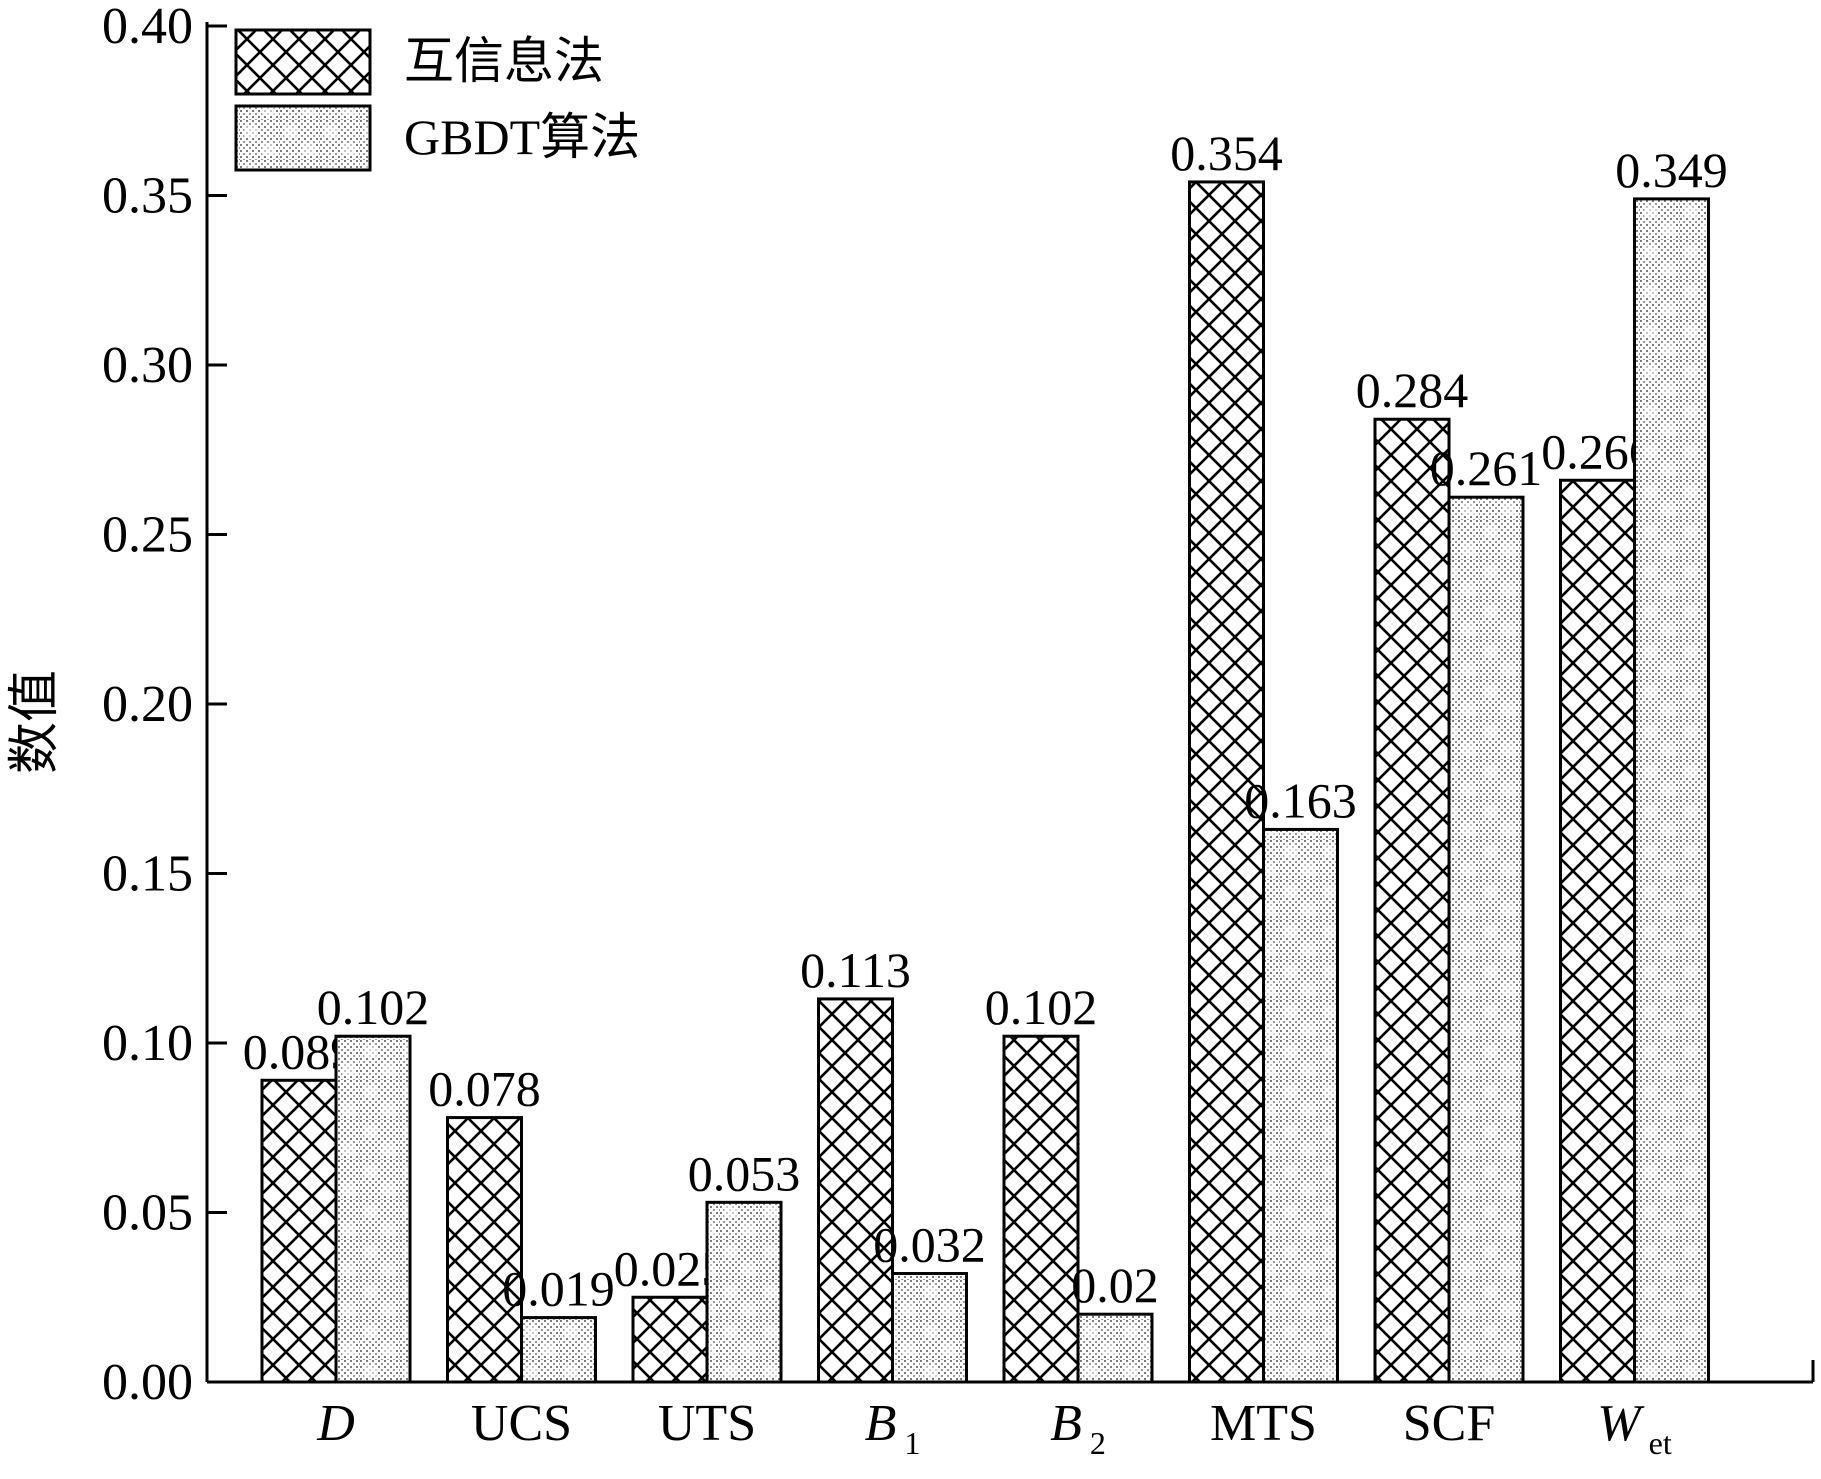 The width and height of the screenshot is (1821, 1479). What do you see at coordinates (147, 535) in the screenshot?
I see `y-tick-label: 0.25` at bounding box center [147, 535].